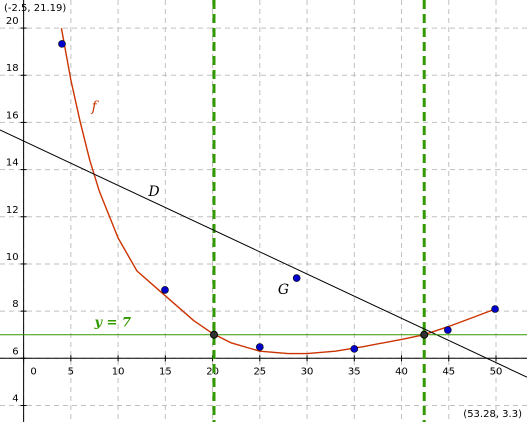 The width and height of the screenshot is (527, 422). What do you see at coordinates (15, 304) in the screenshot?
I see `y-tick-label: 8` at bounding box center [15, 304].